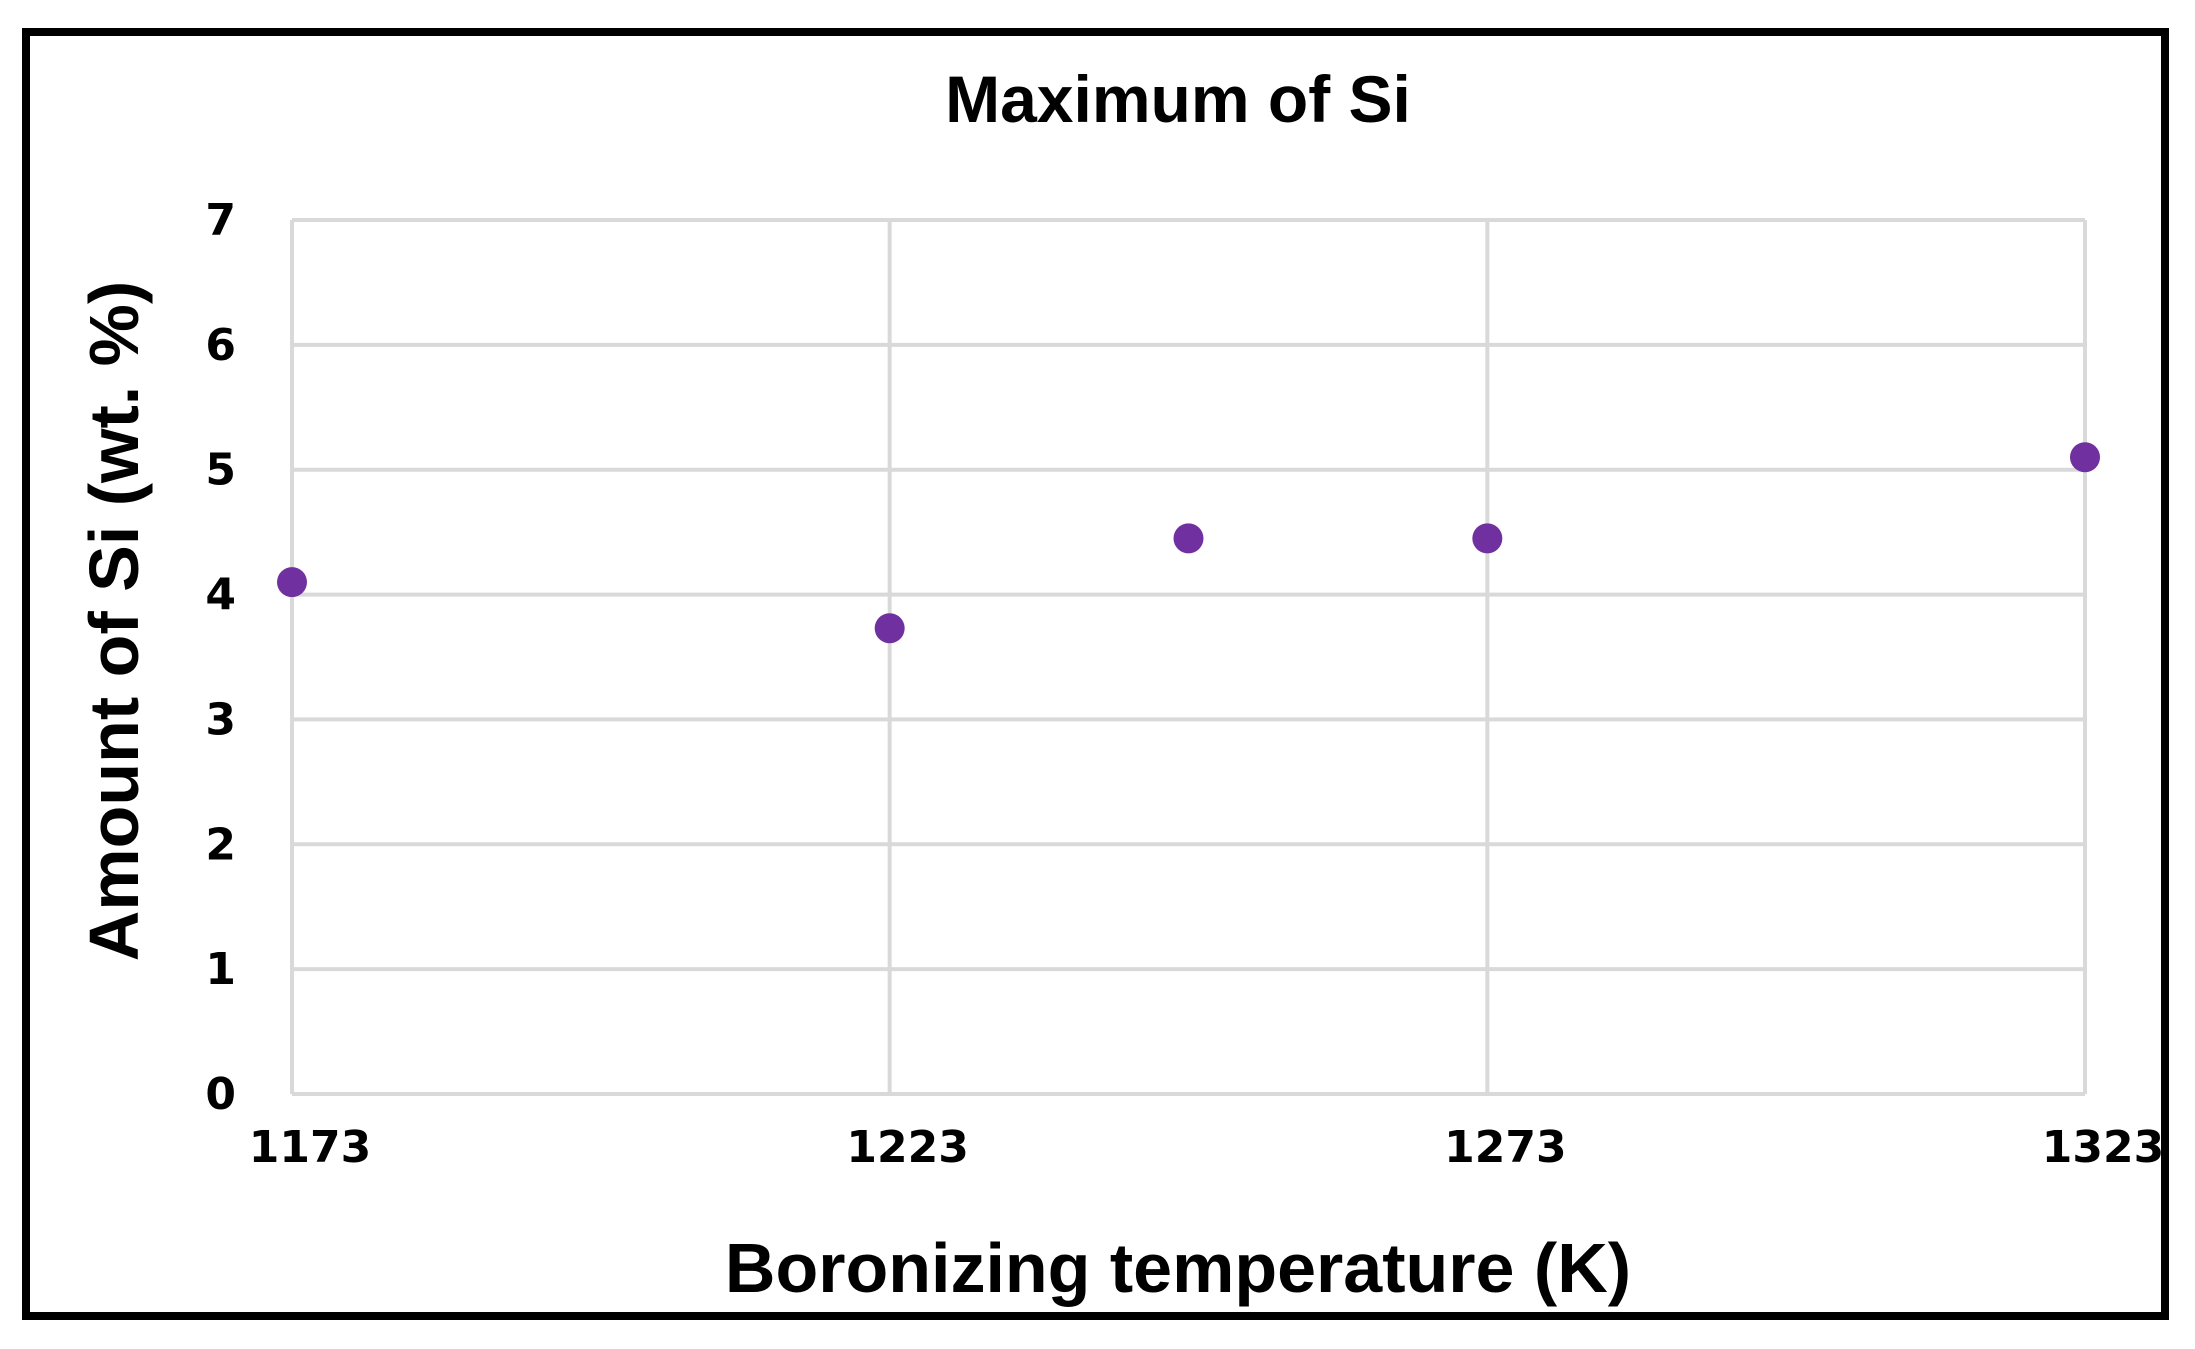  I want to click on chart-title: Maximum of Si, so click(1178, 99).